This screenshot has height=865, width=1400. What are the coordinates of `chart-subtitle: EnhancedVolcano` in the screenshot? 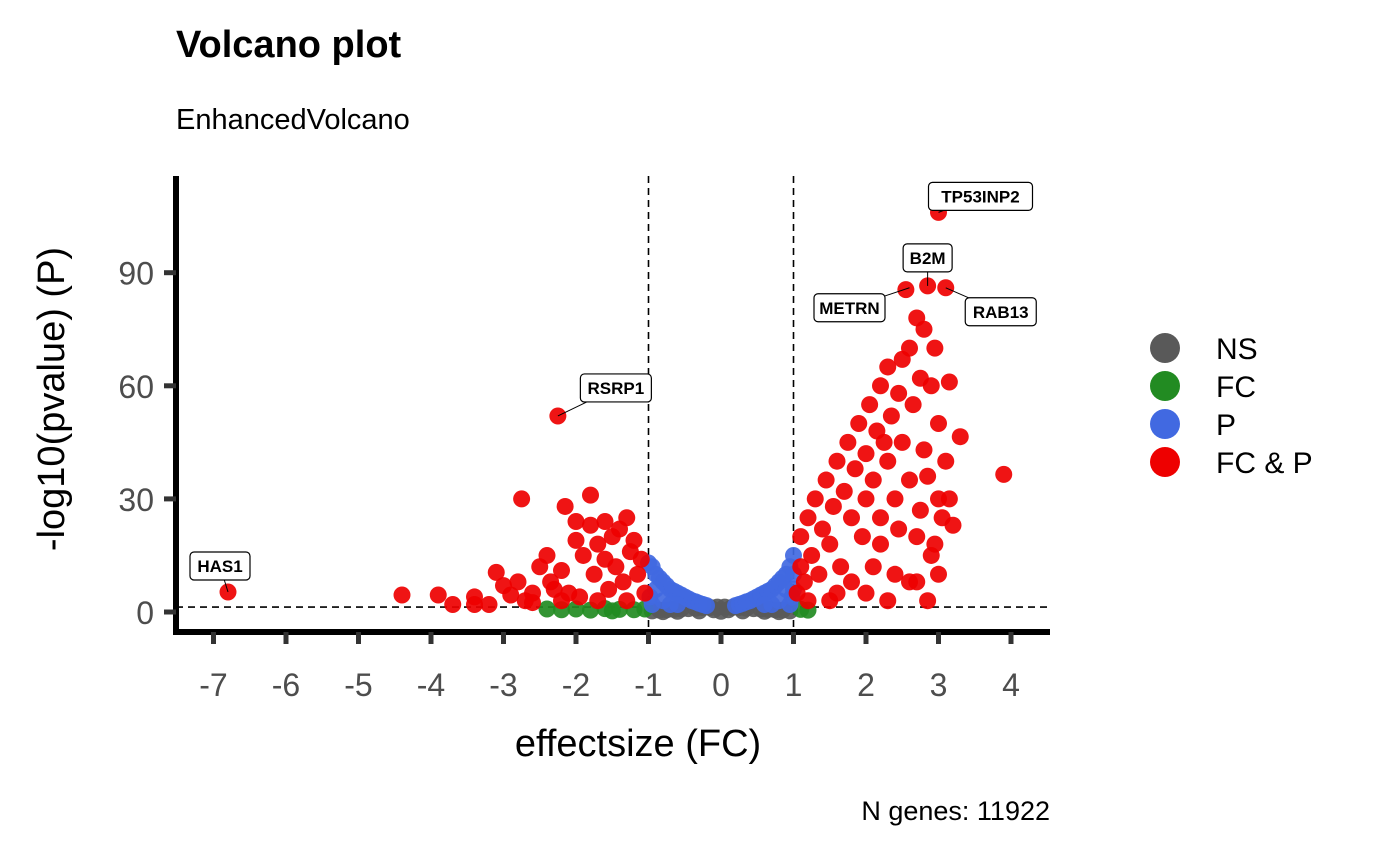 It's located at (293, 120).